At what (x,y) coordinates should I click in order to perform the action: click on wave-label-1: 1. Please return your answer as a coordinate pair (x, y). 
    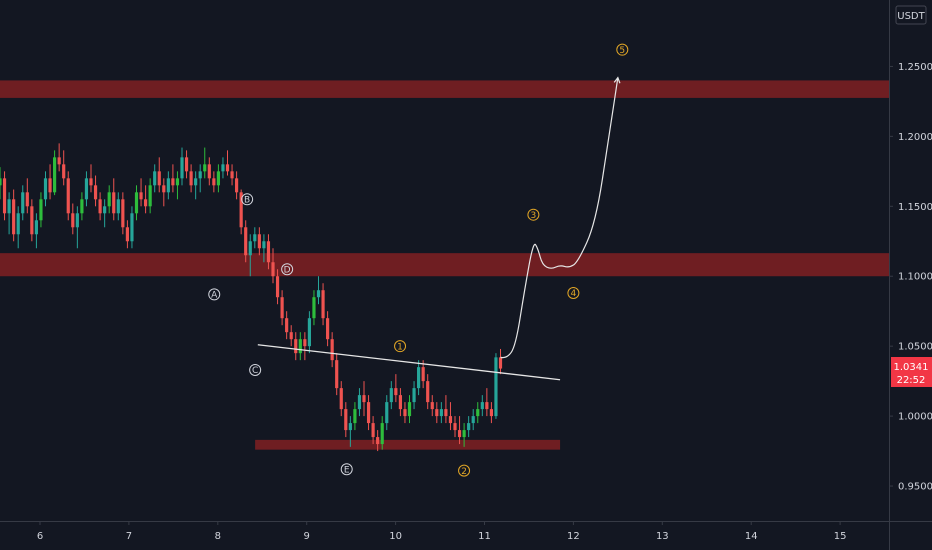
    Looking at the image, I should click on (400, 346).